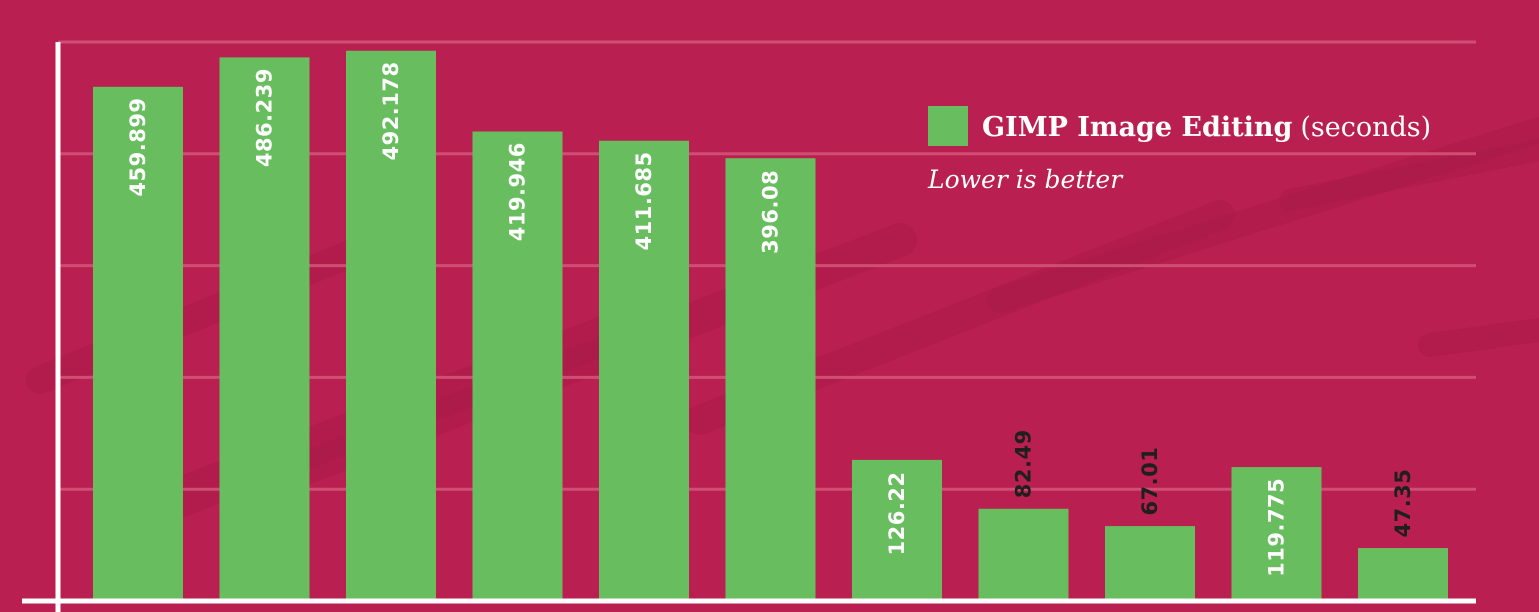 This screenshot has width=1539, height=612. What do you see at coordinates (1024, 463) in the screenshot?
I see `bar-value-label: 82.49` at bounding box center [1024, 463].